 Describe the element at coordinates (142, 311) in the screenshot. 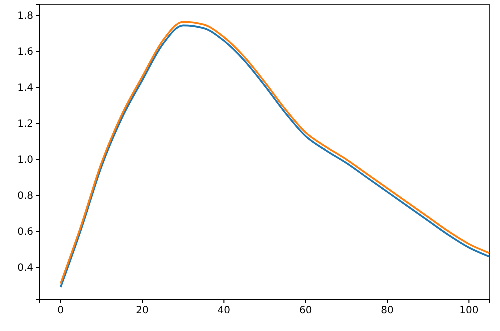

I see `x-tick-label: 20` at that location.